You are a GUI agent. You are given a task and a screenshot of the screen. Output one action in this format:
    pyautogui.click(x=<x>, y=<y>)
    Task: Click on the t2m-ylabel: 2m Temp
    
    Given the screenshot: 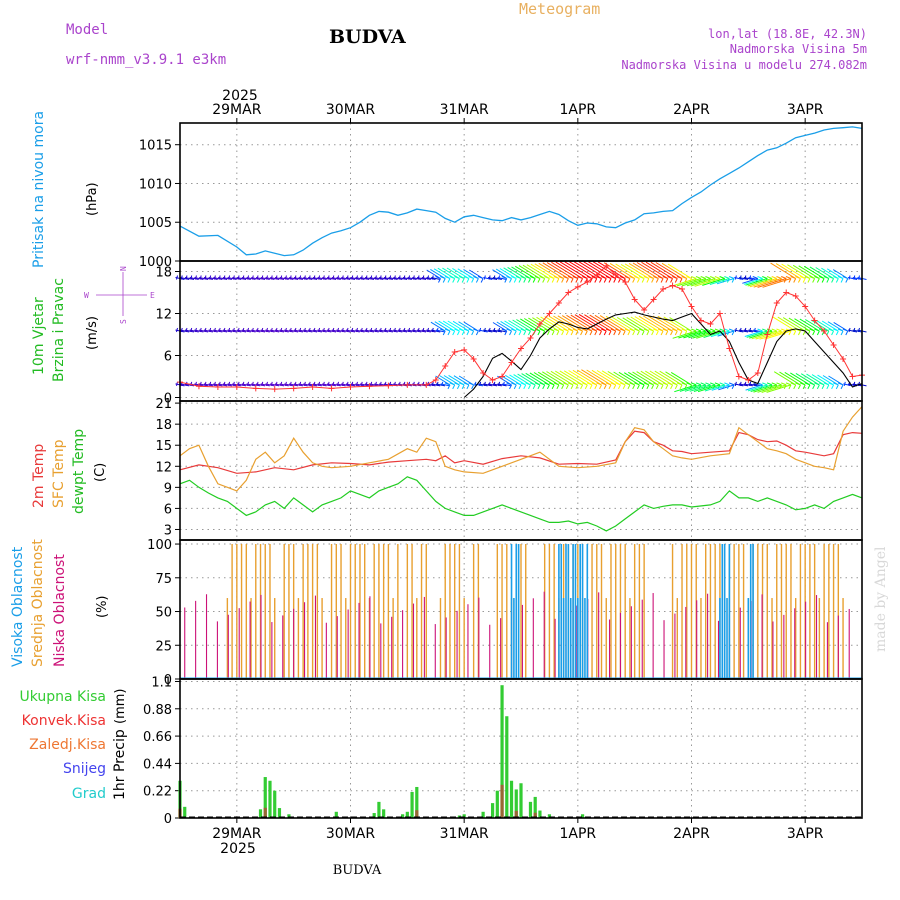 What is the action you would take?
    pyautogui.click(x=39, y=476)
    